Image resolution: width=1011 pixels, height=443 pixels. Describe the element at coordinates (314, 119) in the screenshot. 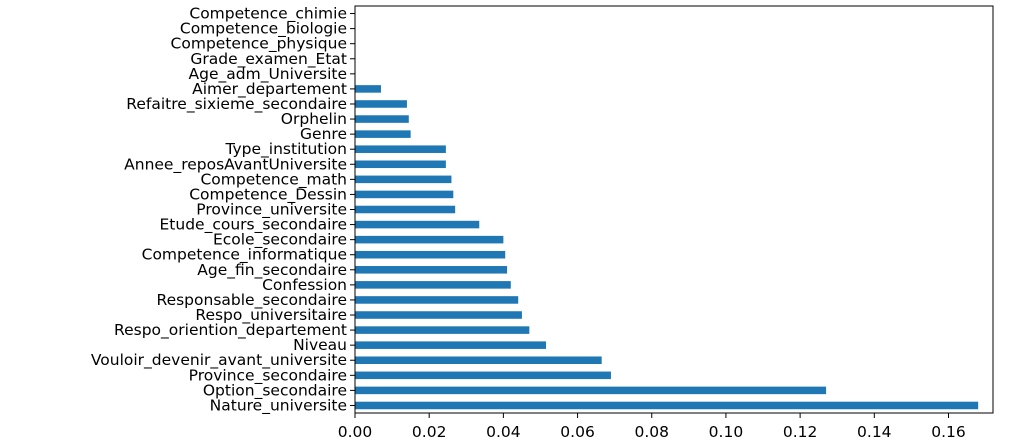

I see `category-label: Orphelin` at that location.